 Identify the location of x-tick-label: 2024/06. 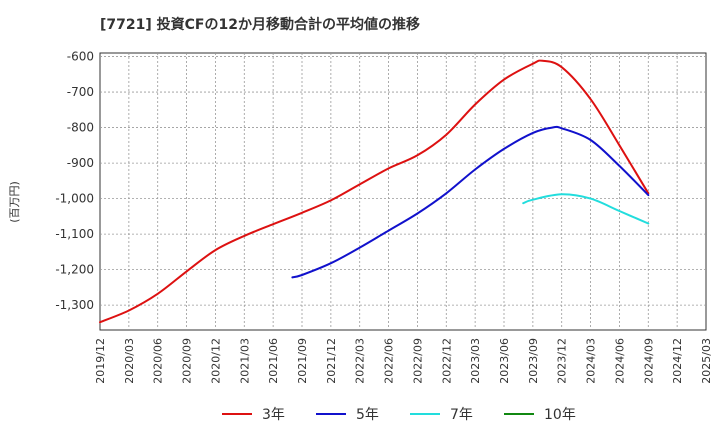
(619, 361).